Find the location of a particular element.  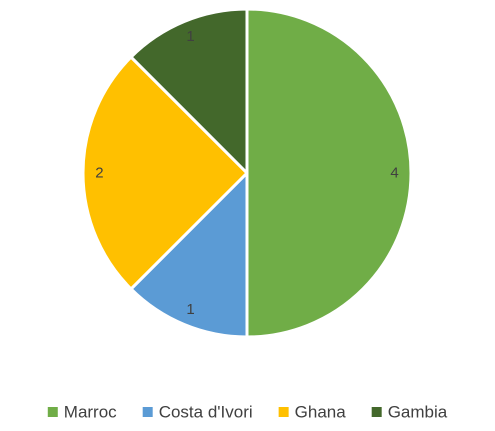

legend-label-ghana: Ghana is located at coordinates (321, 412).